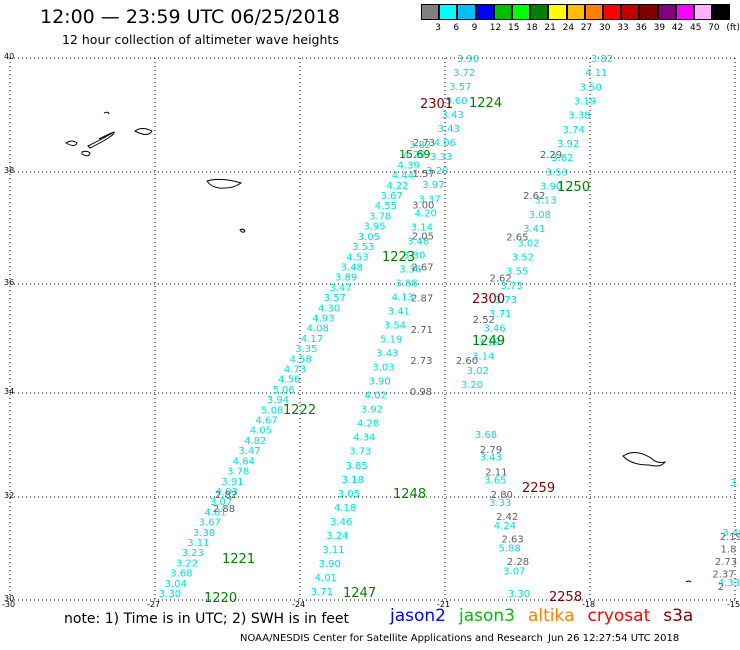 The height and width of the screenshot is (650, 740). Describe the element at coordinates (403, 297) in the screenshot. I see `wave-height-value: 4.13` at that location.